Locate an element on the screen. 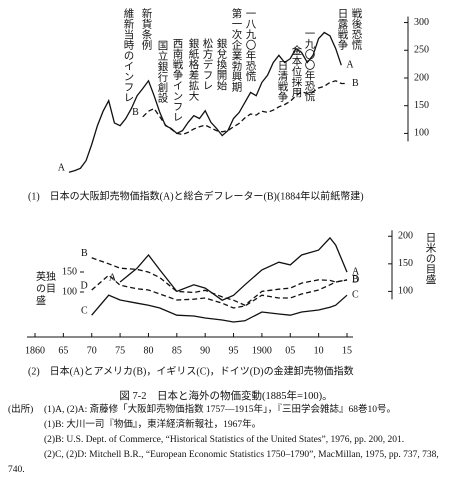 Image resolution: width=452 pixels, height=486 pixels. source: (1)B: 大川一司『物価』，東洋経済新報社，1967年。 is located at coordinates (153, 425).